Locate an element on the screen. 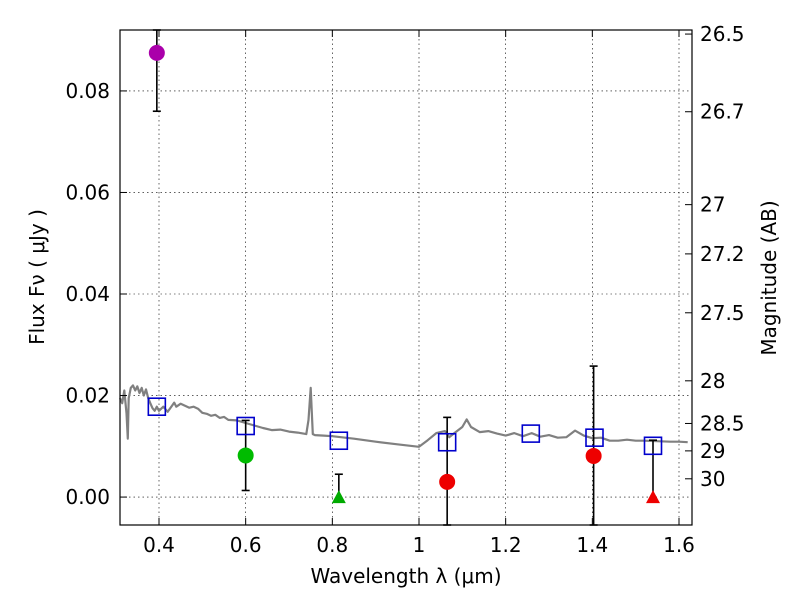 Image resolution: width=800 pixels, height=600 pixels. y-tick-label: 0.02 is located at coordinates (87, 396).